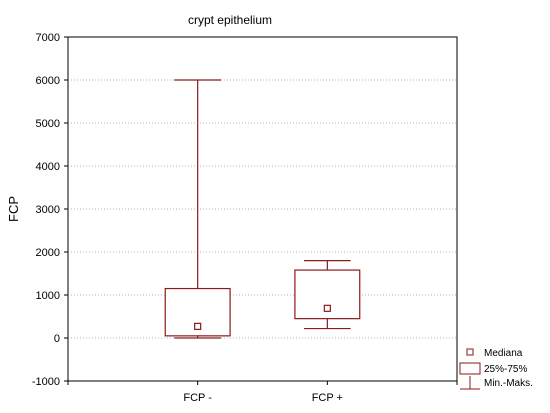 The image size is (550, 413). What do you see at coordinates (13, 209) in the screenshot?
I see `y-axis-title: FCP` at bounding box center [13, 209].